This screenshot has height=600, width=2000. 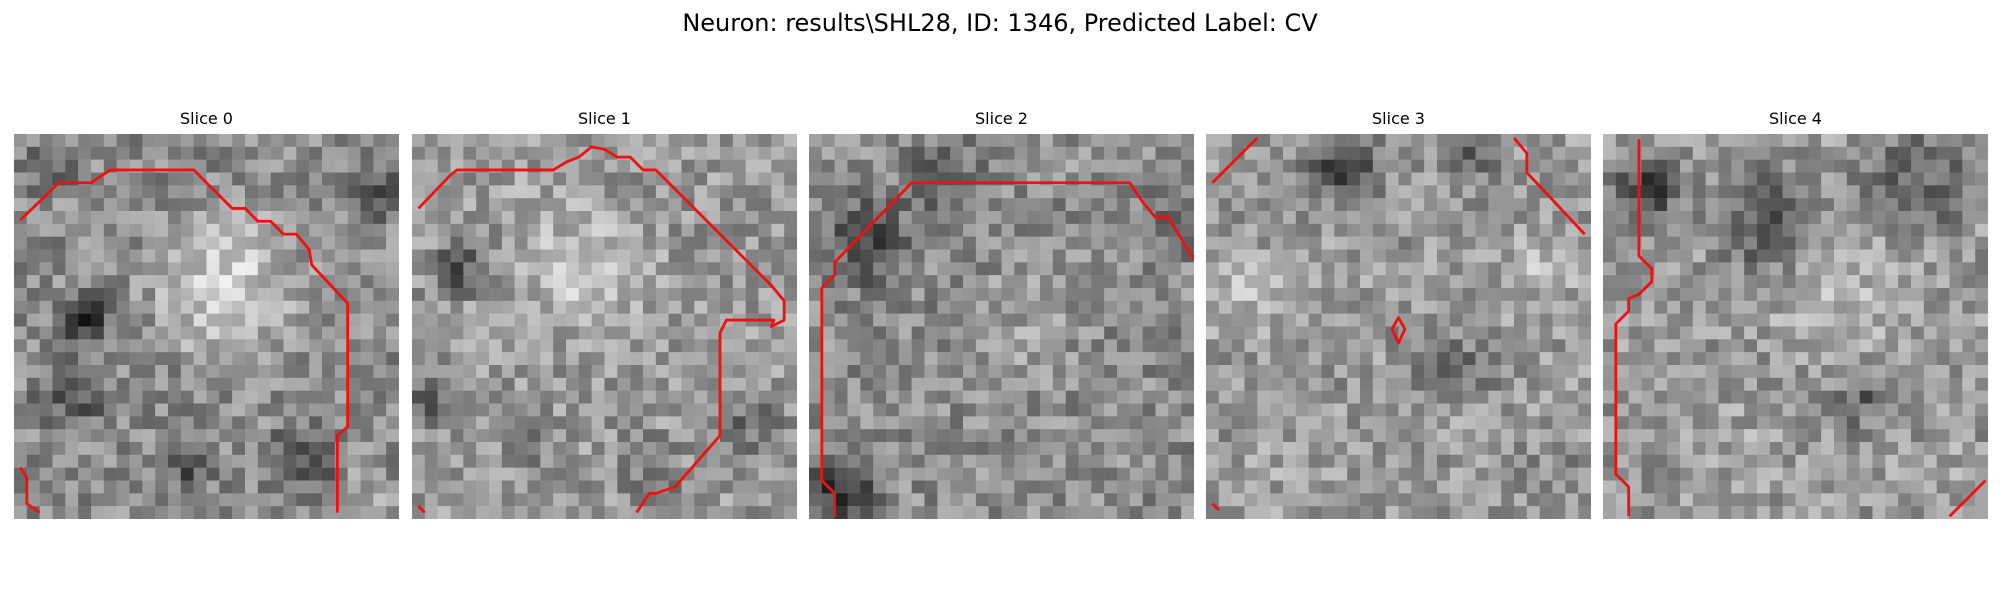 I want to click on slice-title: Slice 4, so click(x=1795, y=118).